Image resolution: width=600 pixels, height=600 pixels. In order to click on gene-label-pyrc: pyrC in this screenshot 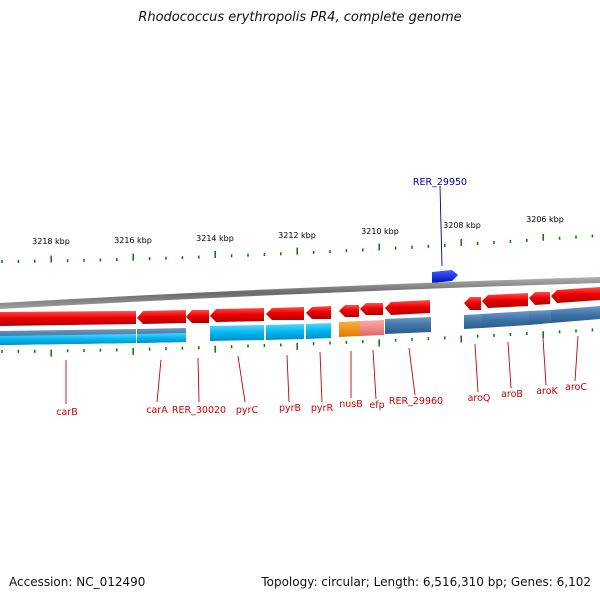, I will do `click(247, 410)`.